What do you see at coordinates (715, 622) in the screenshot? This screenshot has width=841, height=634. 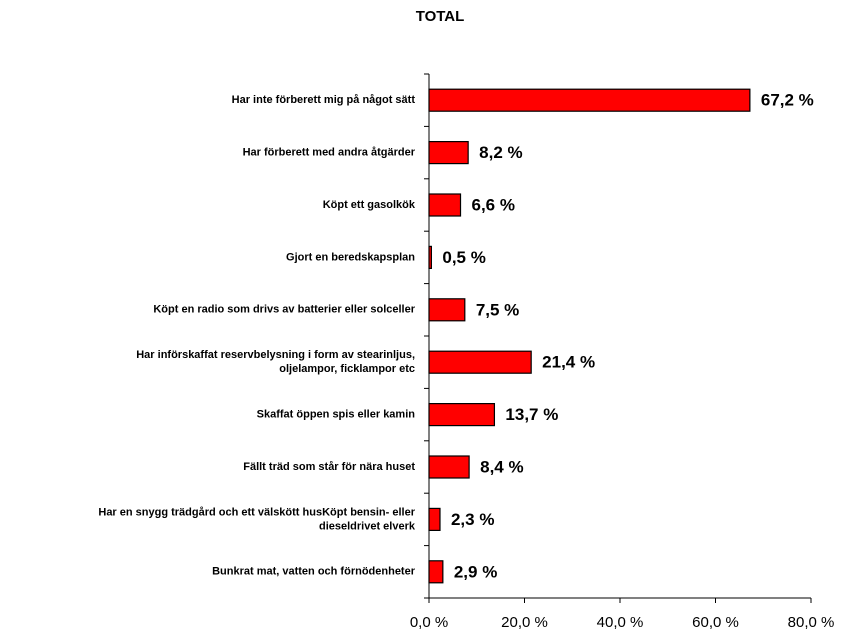 I see `x-tick-label: 60,0 %` at bounding box center [715, 622].